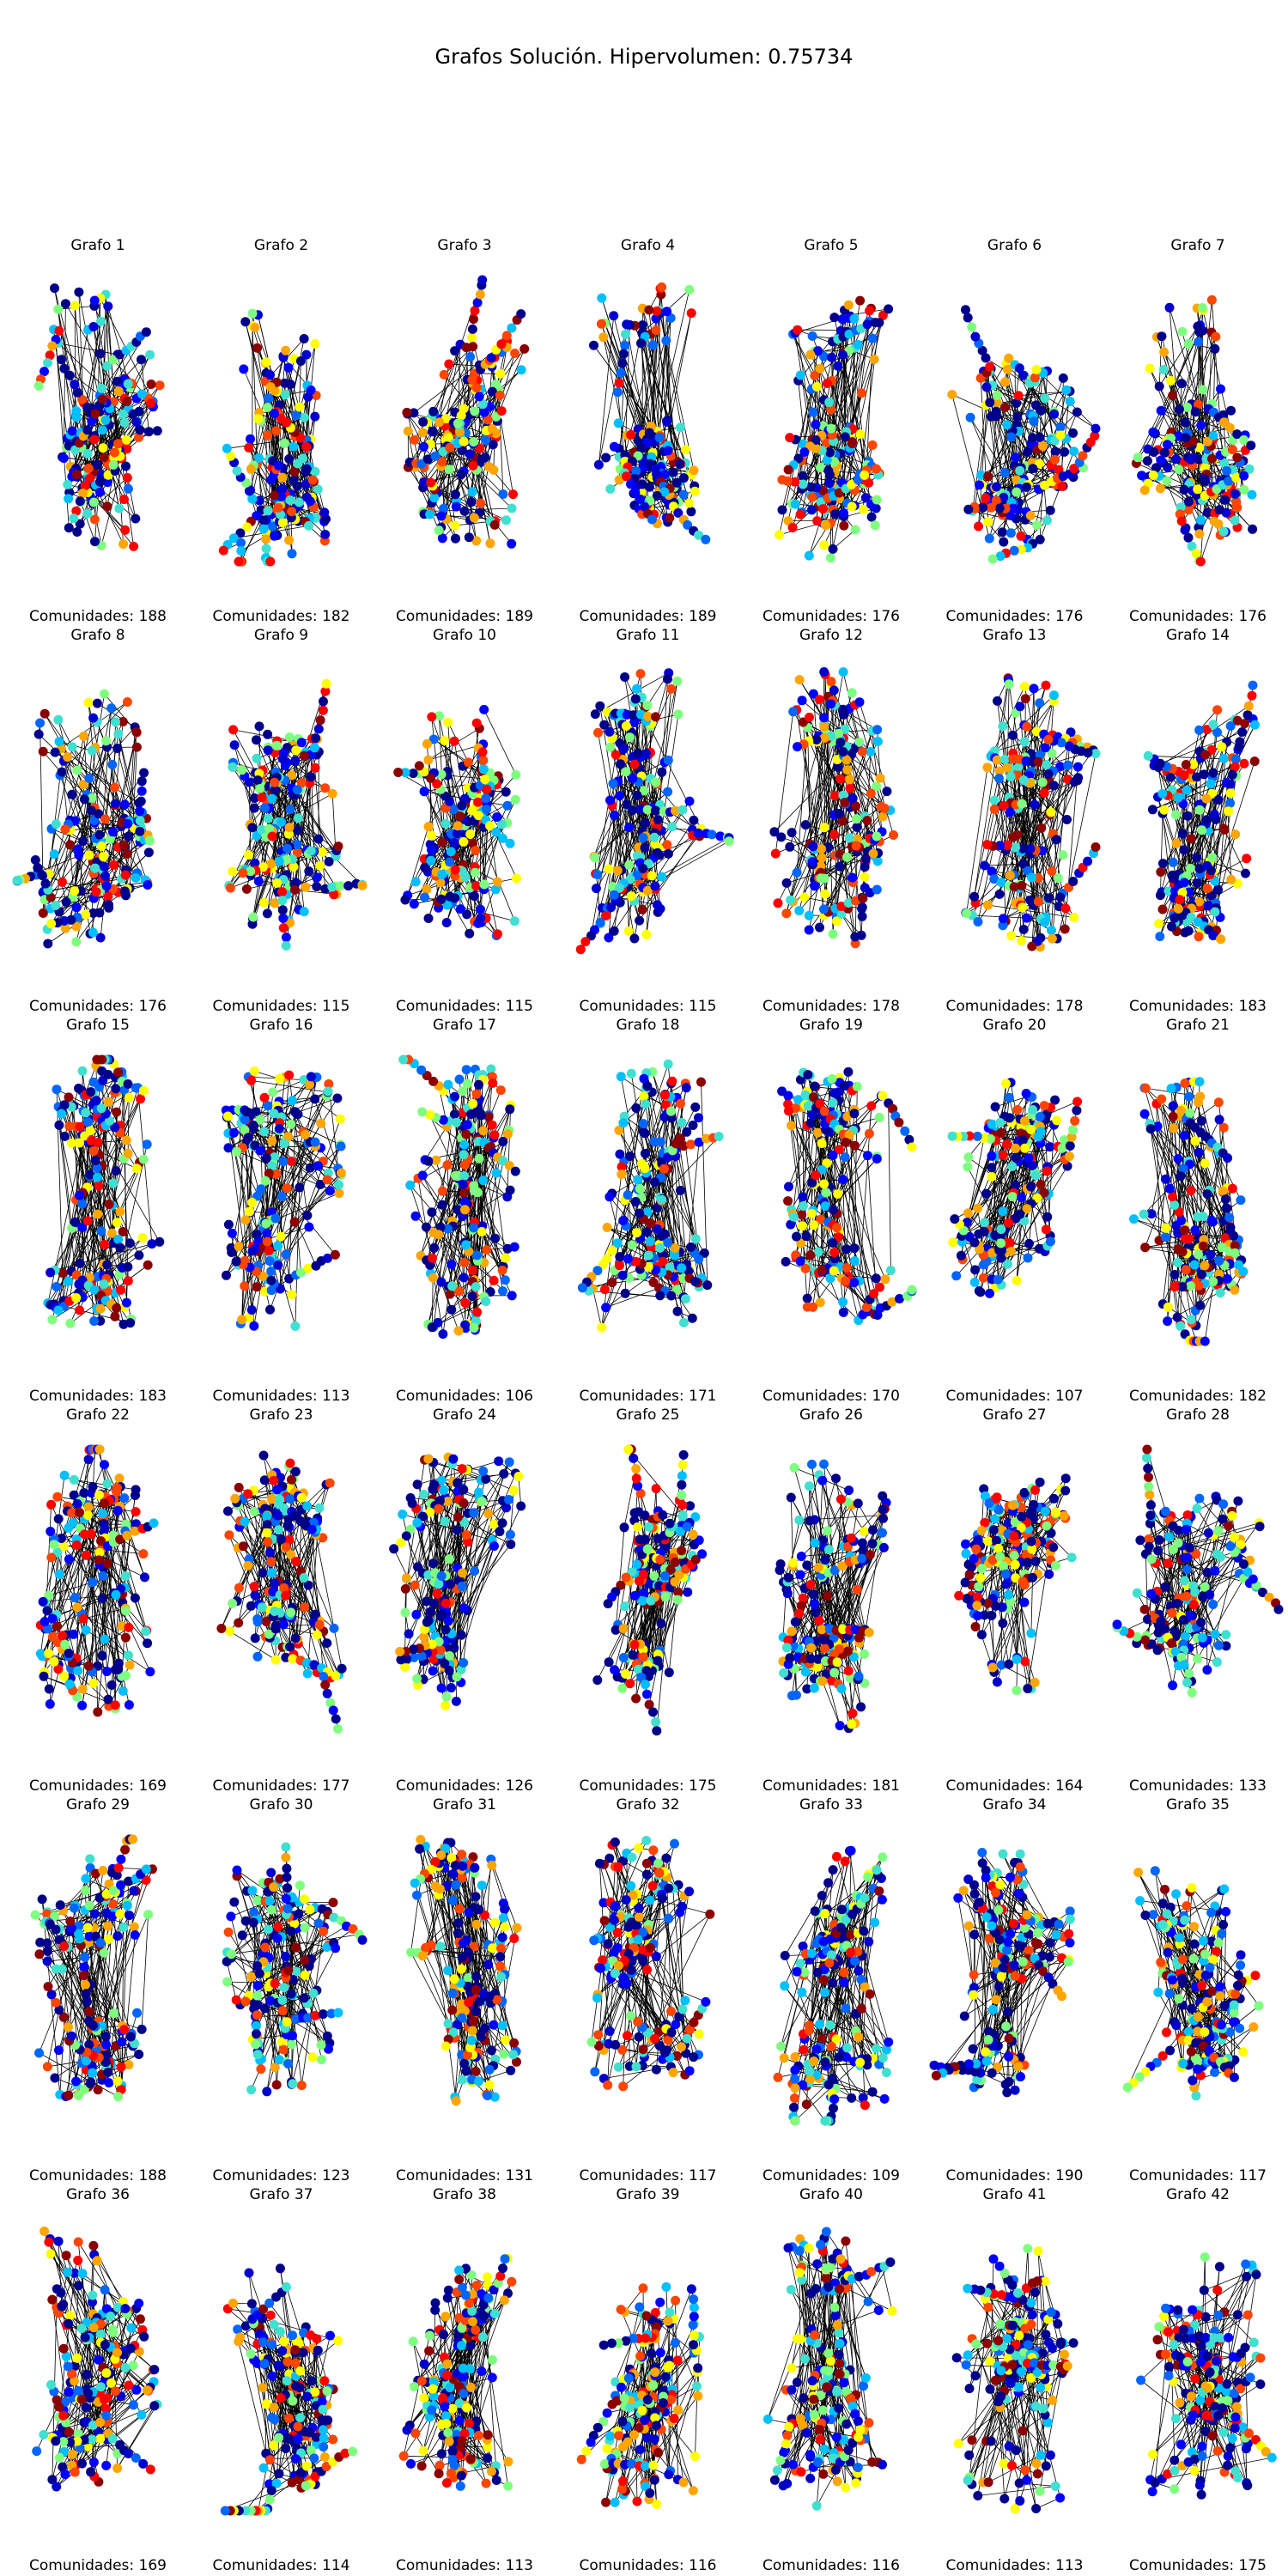 The image size is (1288, 2576). What do you see at coordinates (1197, 822) in the screenshot?
I see `graph-panel: Grafo 14 Comunidades: 183` at bounding box center [1197, 822].